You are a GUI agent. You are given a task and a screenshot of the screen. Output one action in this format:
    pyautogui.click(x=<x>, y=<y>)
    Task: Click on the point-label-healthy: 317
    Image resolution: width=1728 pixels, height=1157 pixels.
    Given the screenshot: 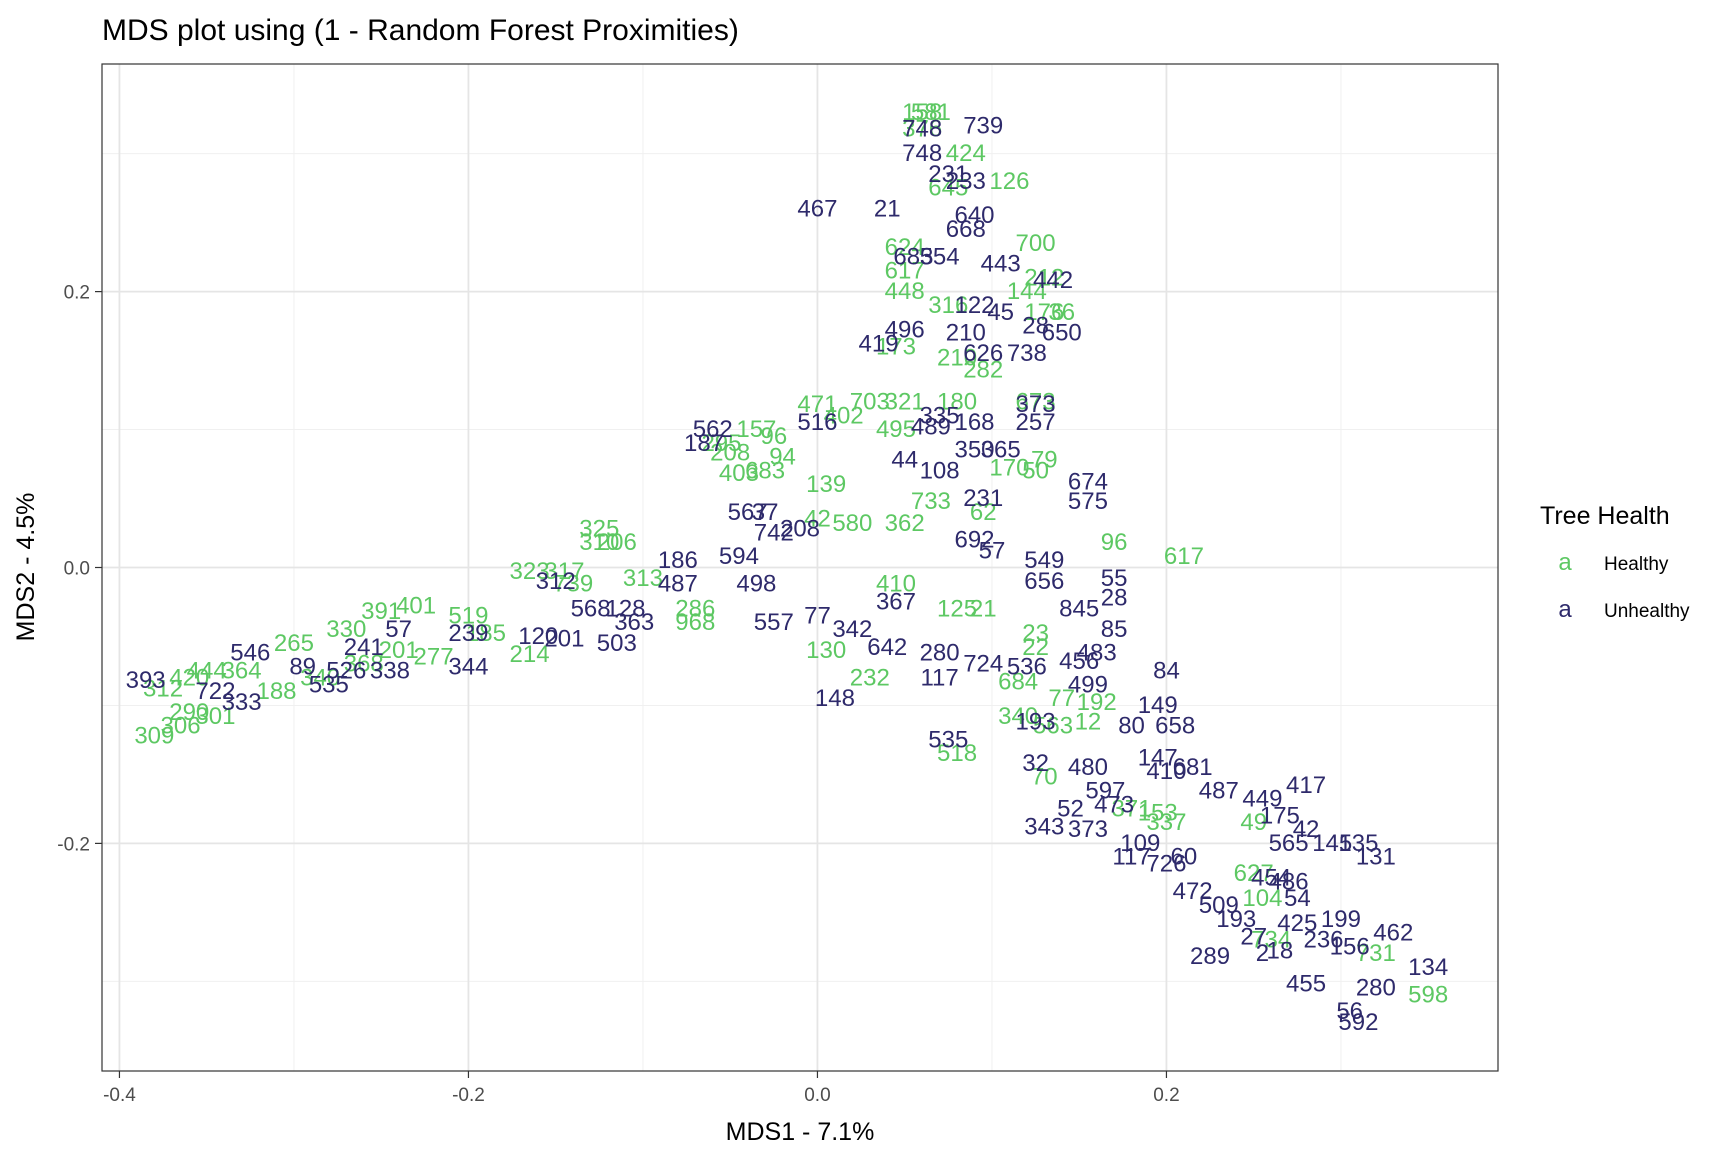 What is the action you would take?
    pyautogui.click(x=564, y=571)
    